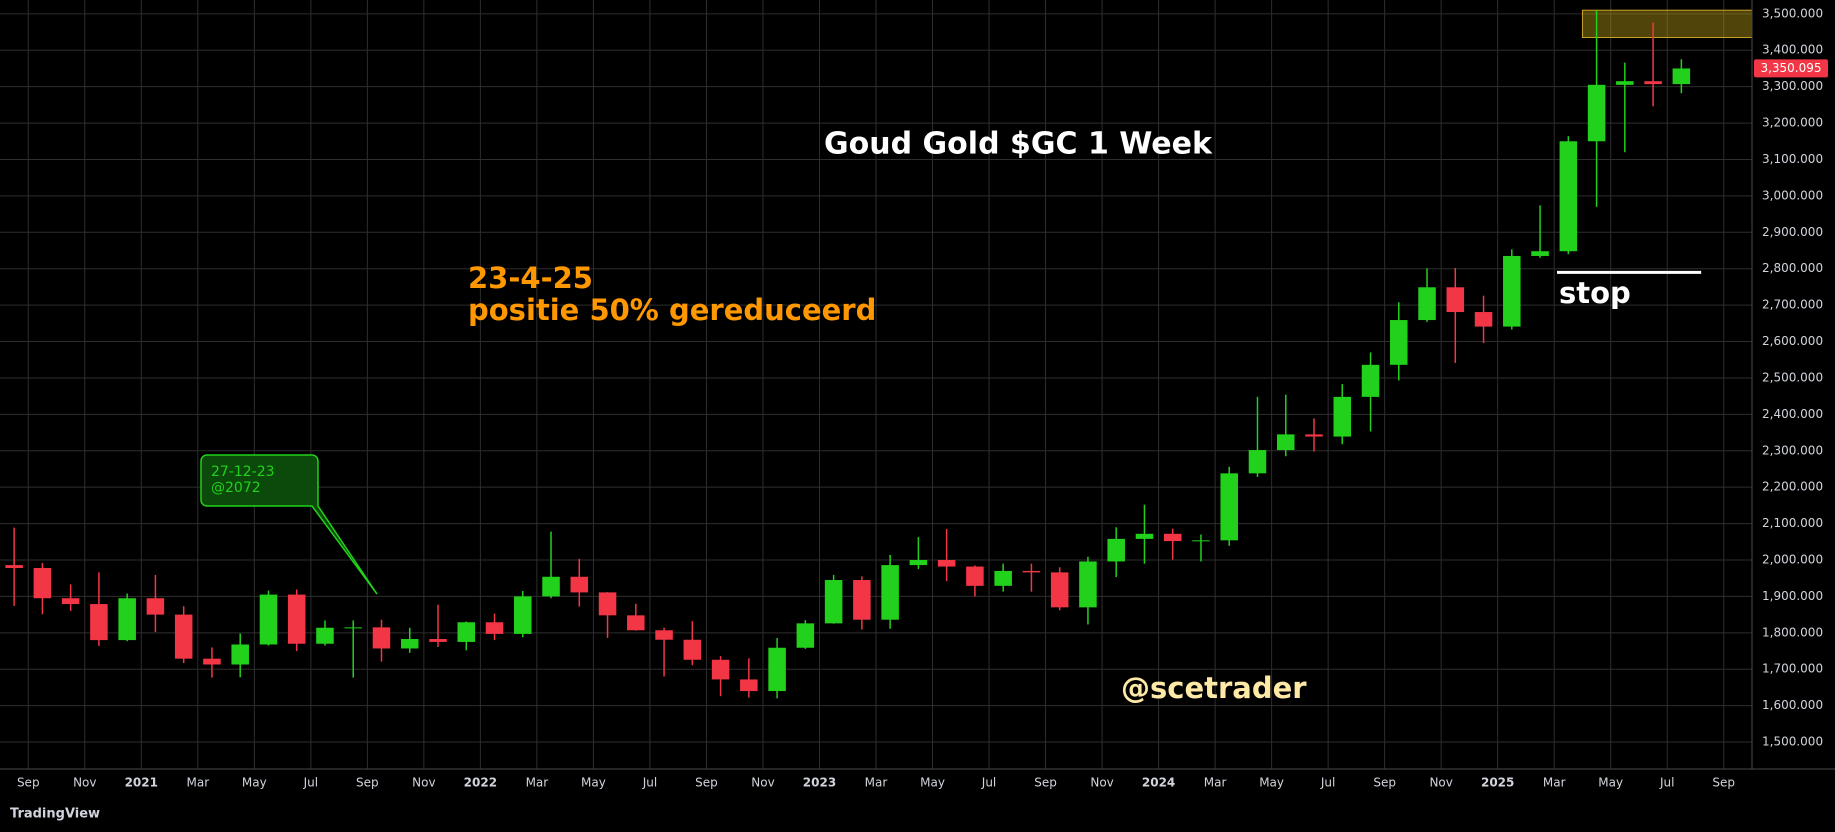 Image resolution: width=1835 pixels, height=832 pixels. I want to click on source: TradingView, so click(55, 814).